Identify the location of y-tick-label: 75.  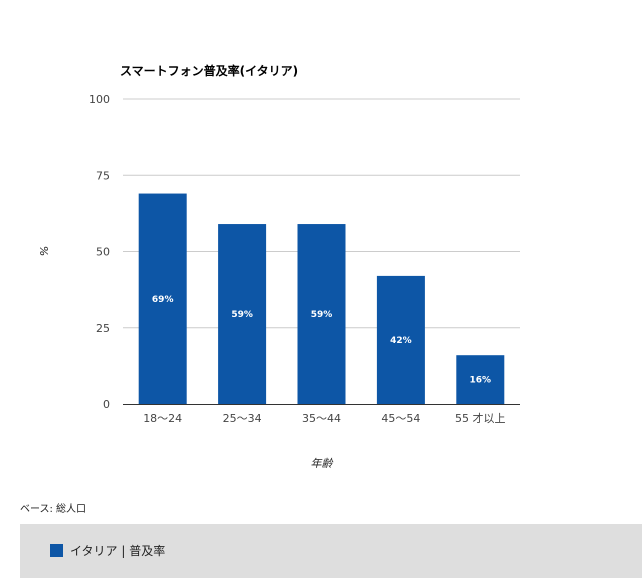
(103, 175).